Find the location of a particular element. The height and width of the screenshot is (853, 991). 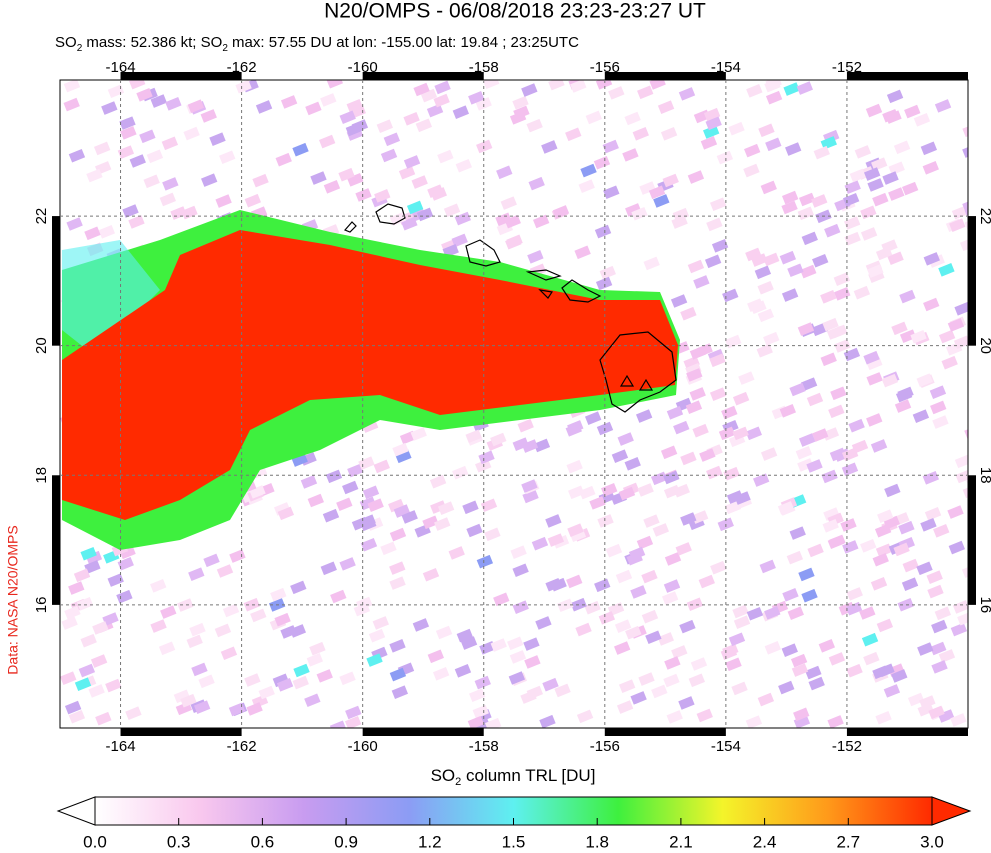

subtitle-part: 2 is located at coordinates (80, 48).